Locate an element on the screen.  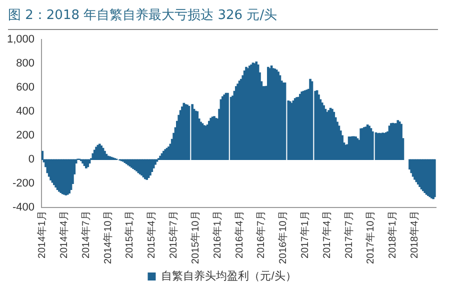
x-tick-label: 2015年4月 is located at coordinates (152, 234).